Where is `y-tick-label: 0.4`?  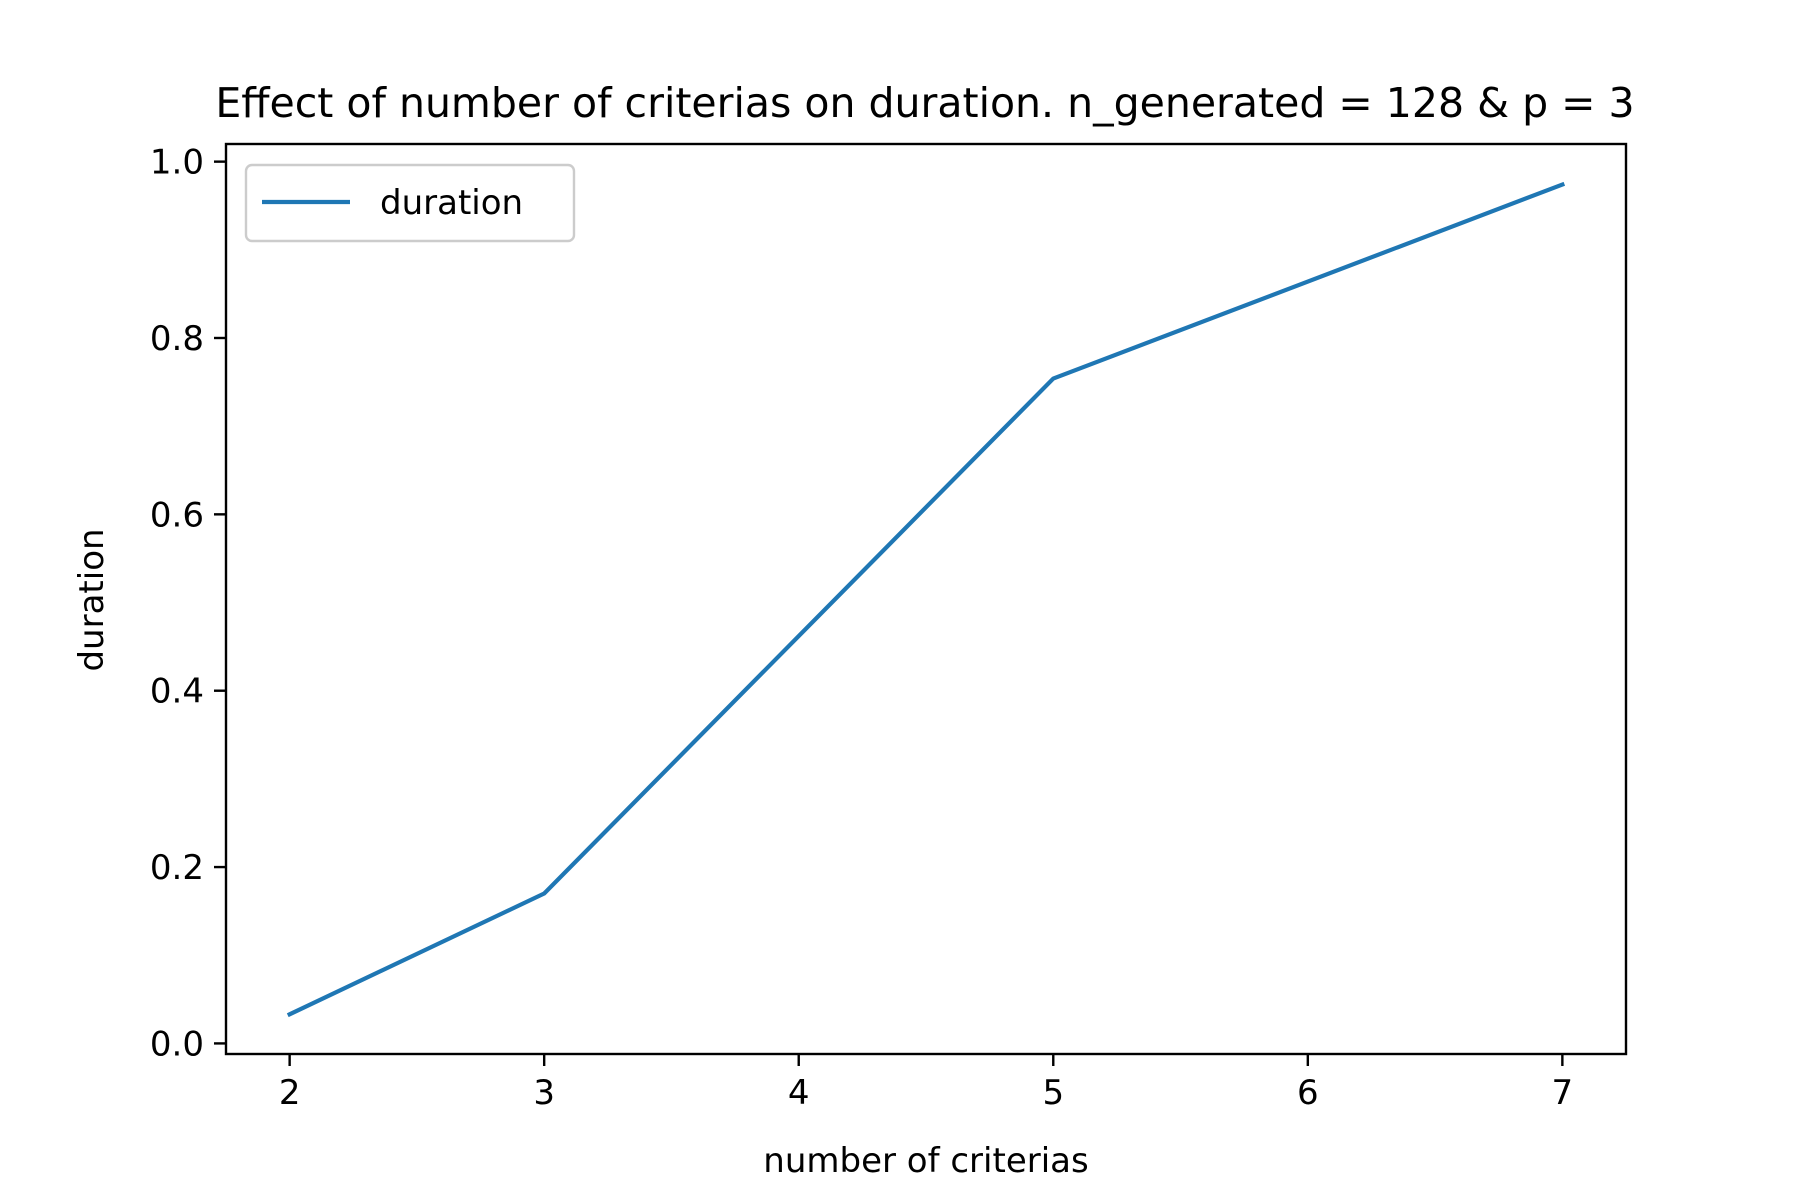
y-tick-label: 0.4 is located at coordinates (177, 692).